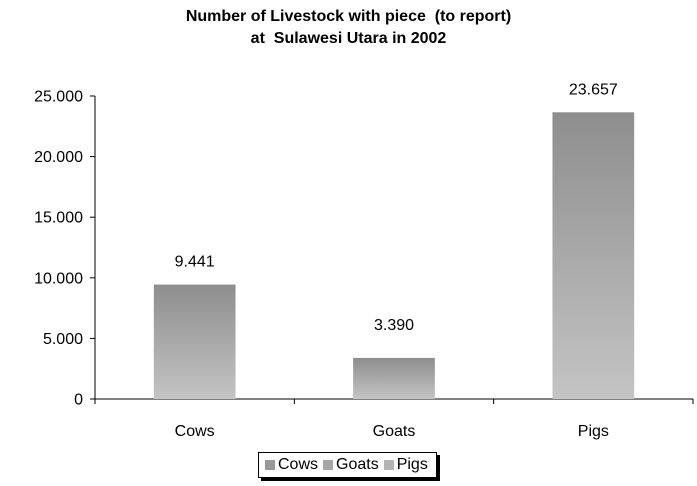 This screenshot has width=697, height=486. I want to click on data-label: 9.441, so click(195, 262).